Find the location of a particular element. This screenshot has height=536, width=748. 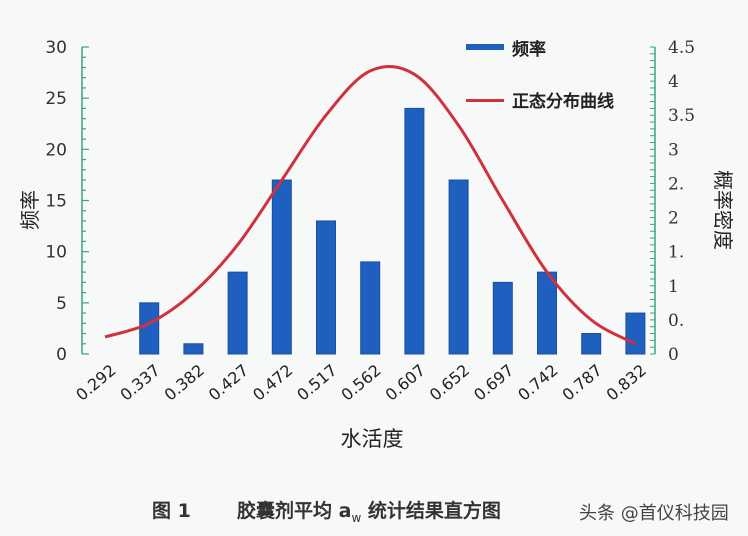

x-tick-label: 0.382 is located at coordinates (184, 383).